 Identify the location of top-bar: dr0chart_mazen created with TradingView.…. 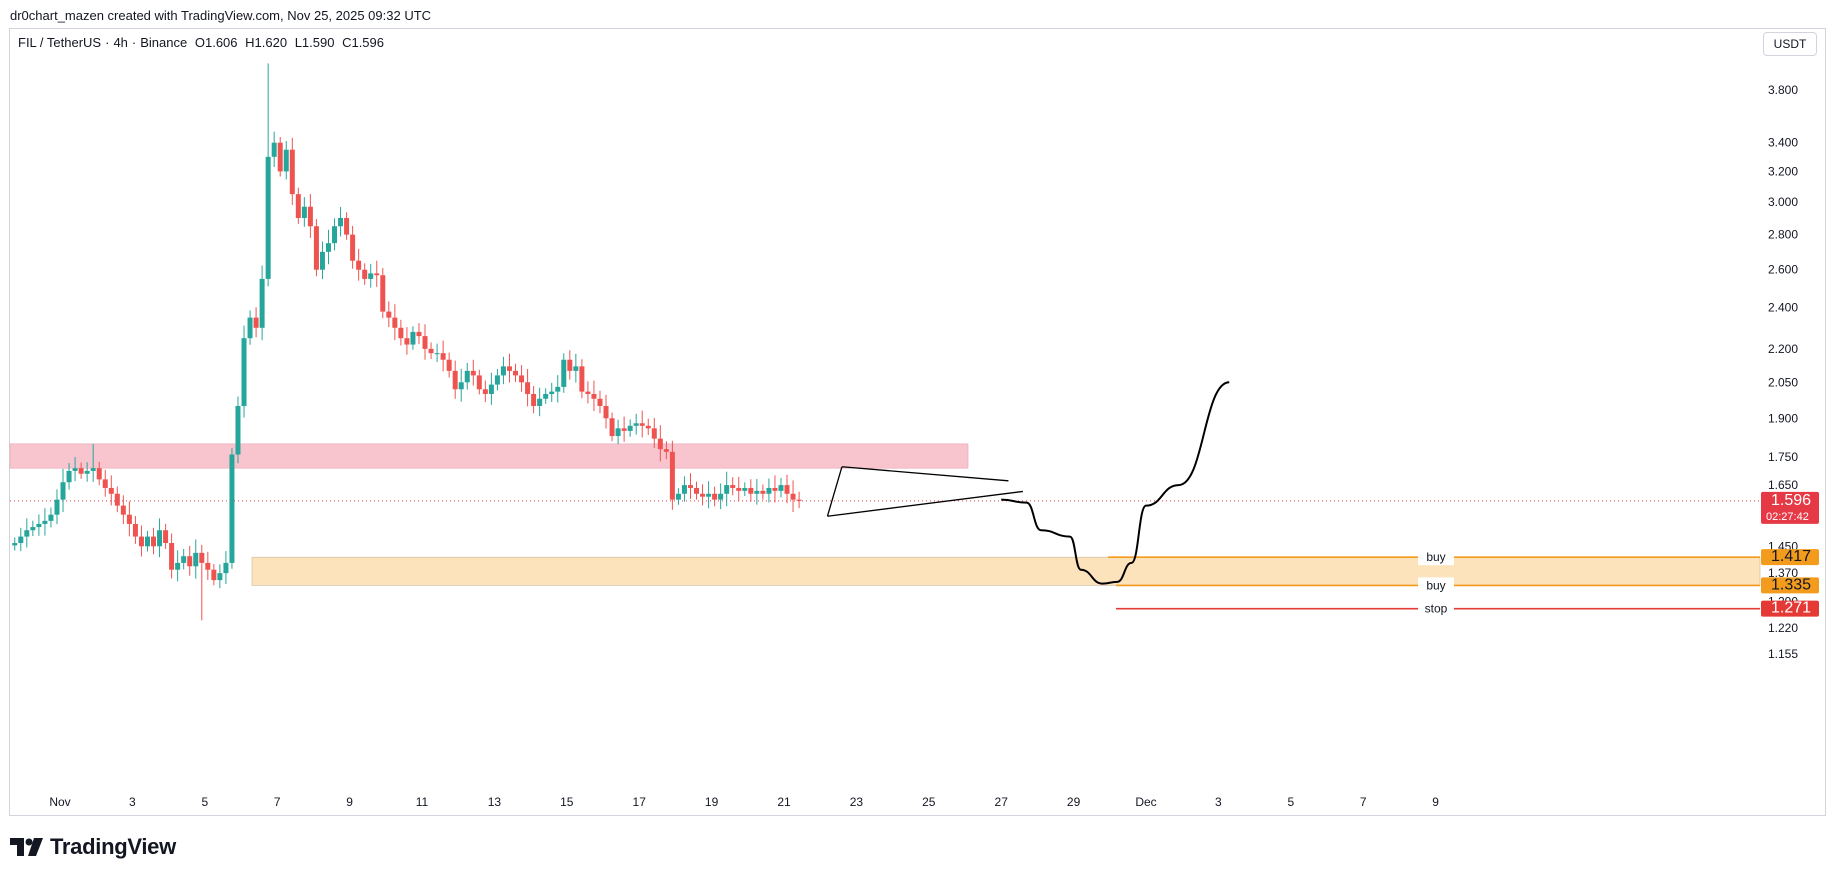
(917, 14).